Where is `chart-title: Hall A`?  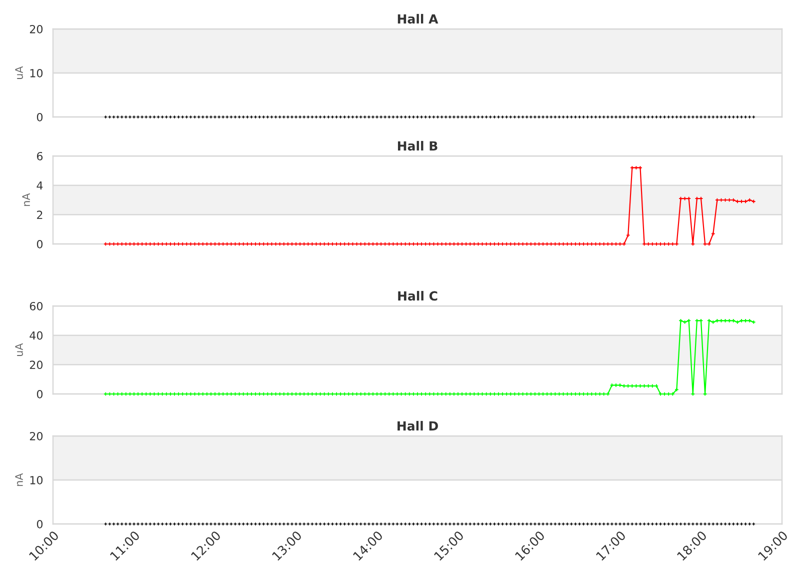 chart-title: Hall A is located at coordinates (418, 19).